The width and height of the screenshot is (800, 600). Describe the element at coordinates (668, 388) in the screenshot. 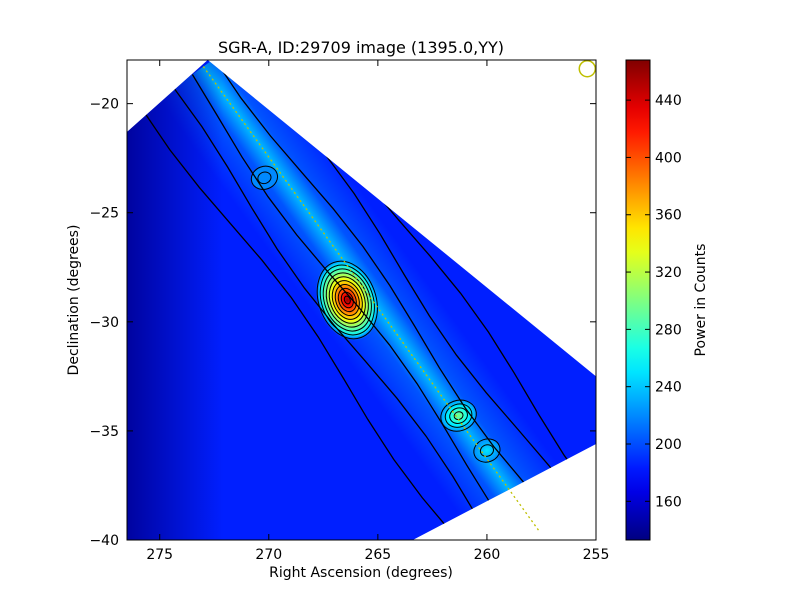

I see `colorbar-tick-label: 240` at that location.